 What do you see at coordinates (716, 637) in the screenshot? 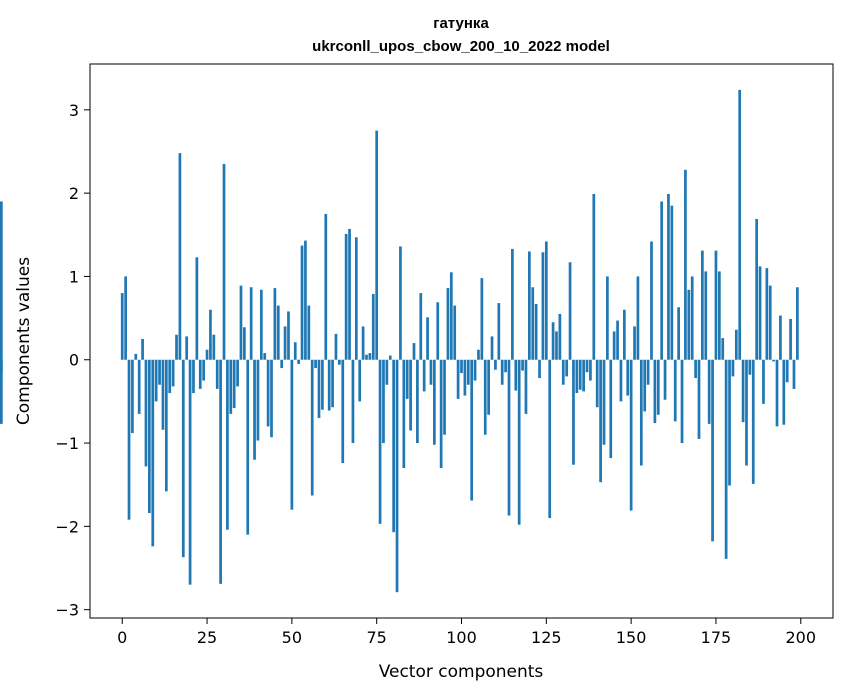
I see `x-tick-label: 175` at bounding box center [716, 637].